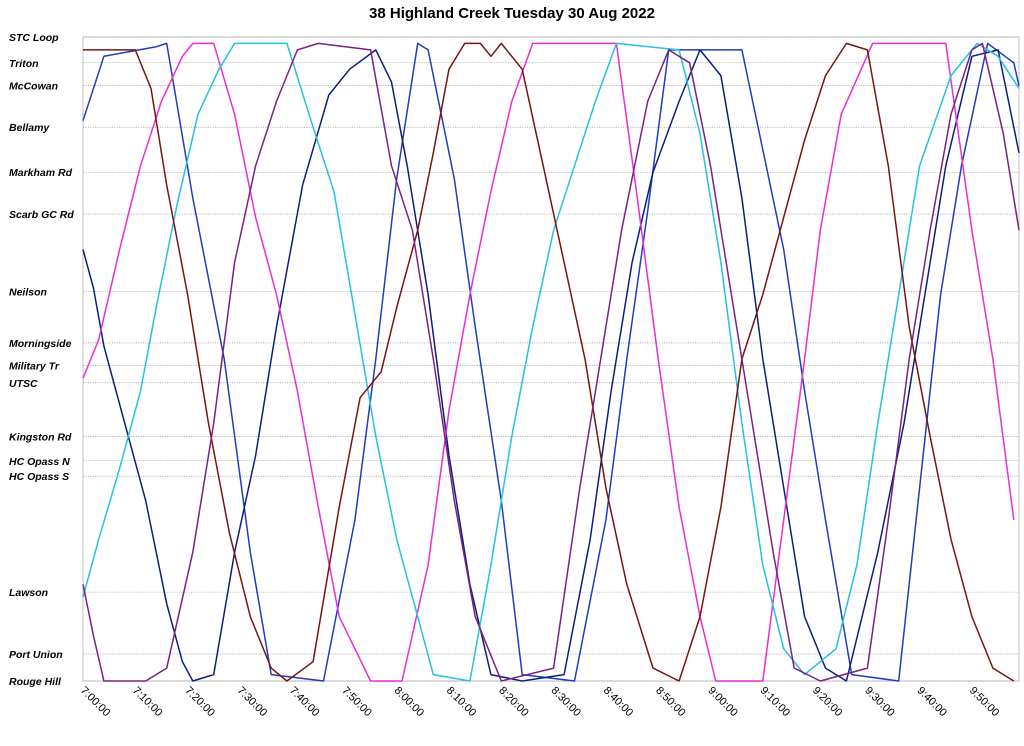 The image size is (1024, 746). I want to click on stop-label: HC Opass S, so click(39, 477).